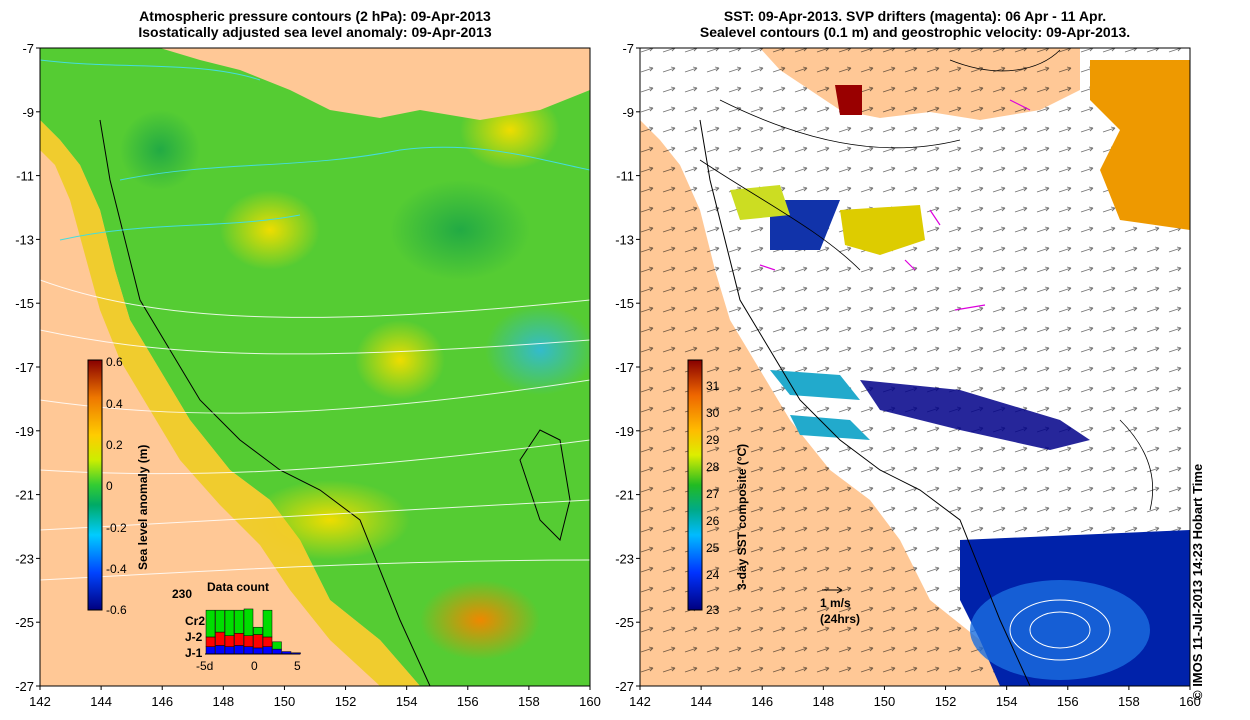 The height and width of the screenshot is (720, 1250). Describe the element at coordinates (101, 701) in the screenshot. I see `lon-tick-label: 144` at that location.